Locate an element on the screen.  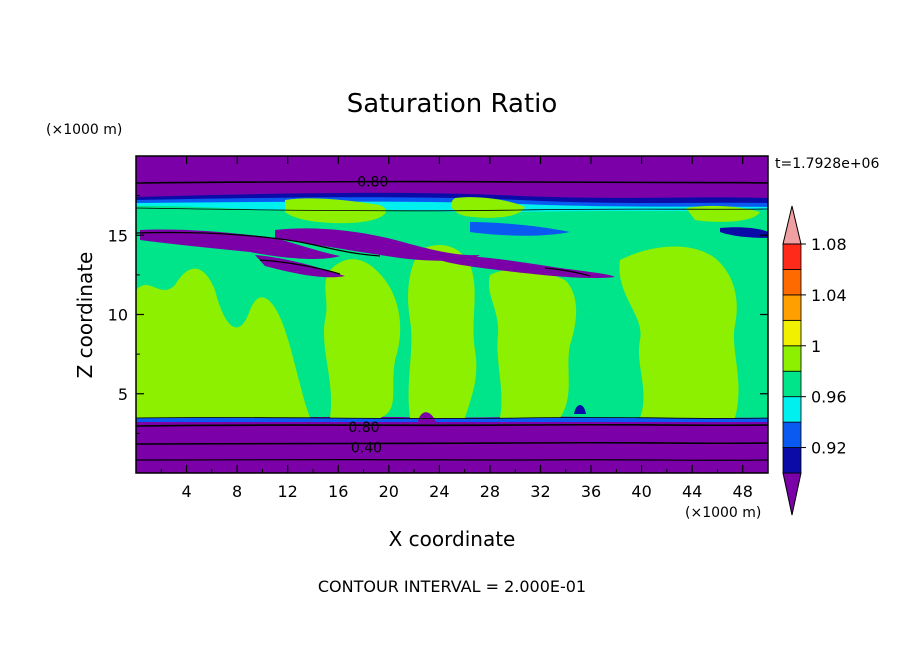
colorbar-over-arrow is located at coordinates (792, 225).